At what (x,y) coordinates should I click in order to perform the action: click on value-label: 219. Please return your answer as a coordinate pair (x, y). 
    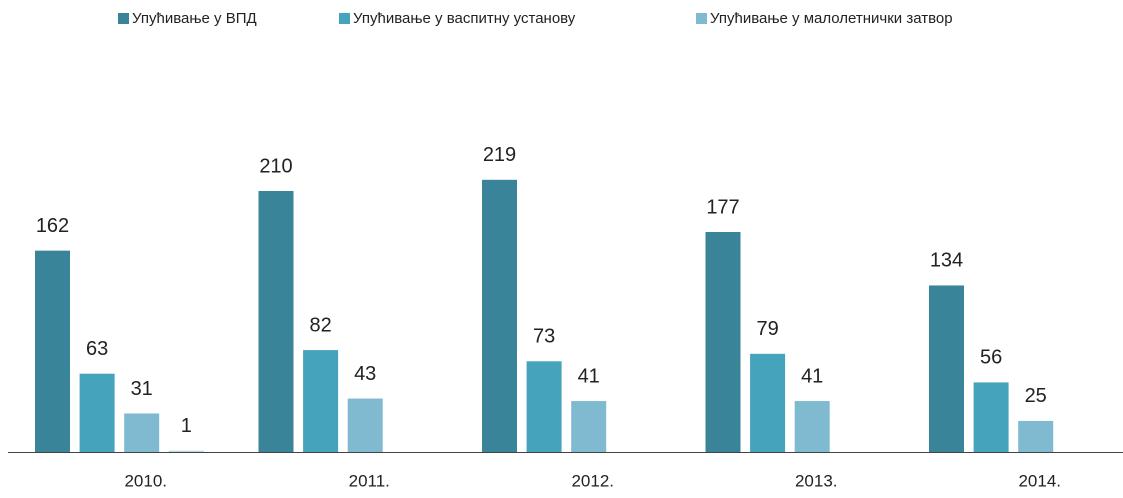
    Looking at the image, I should click on (499, 155).